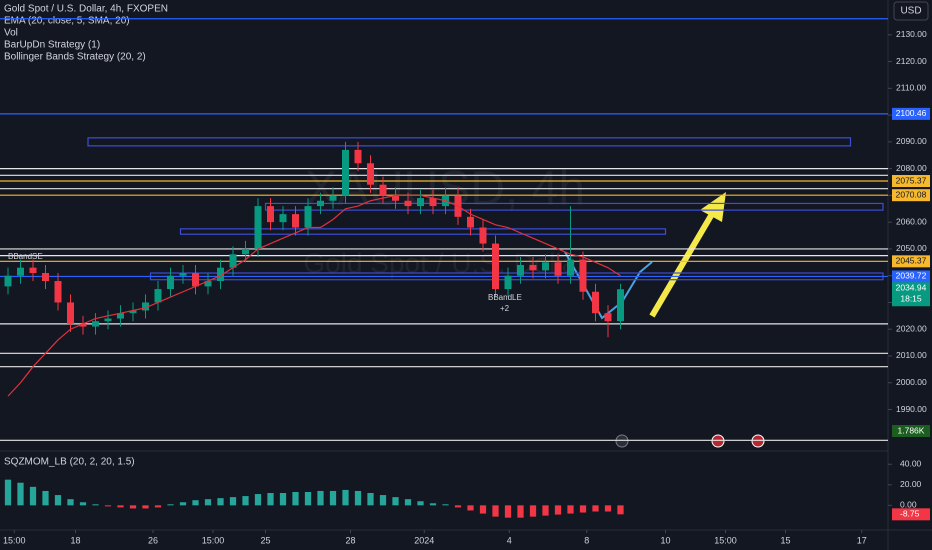 Image resolution: width=932 pixels, height=550 pixels. What do you see at coordinates (25, 256) in the screenshot?
I see `annotation: BBandSE` at bounding box center [25, 256].